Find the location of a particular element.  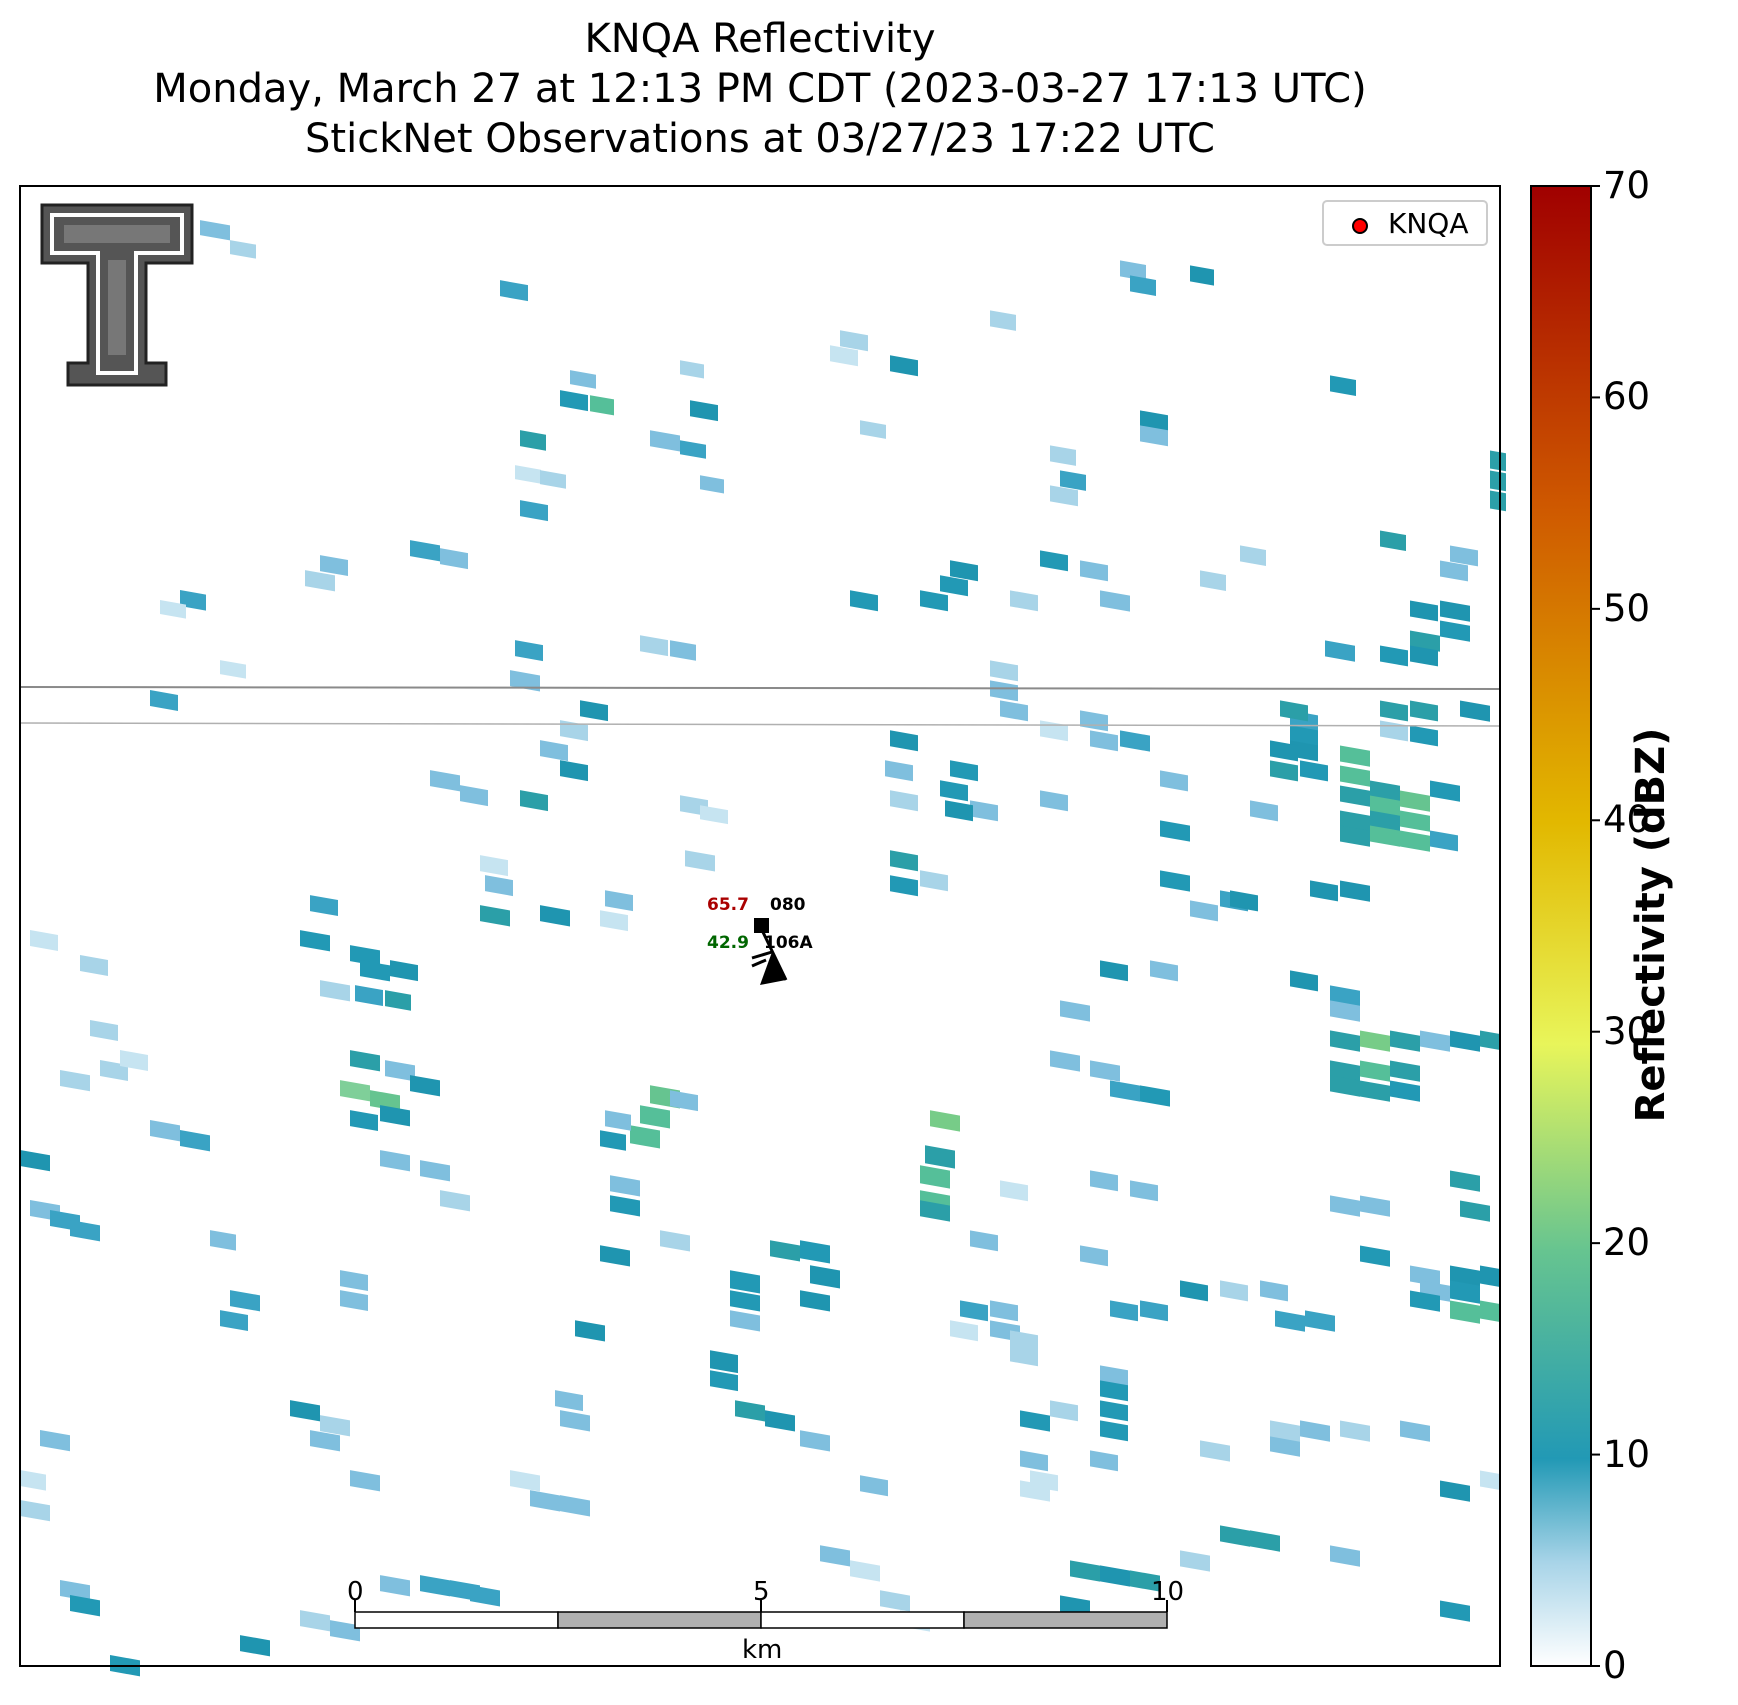

station-dewpoint: 42.9 is located at coordinates (728, 943).